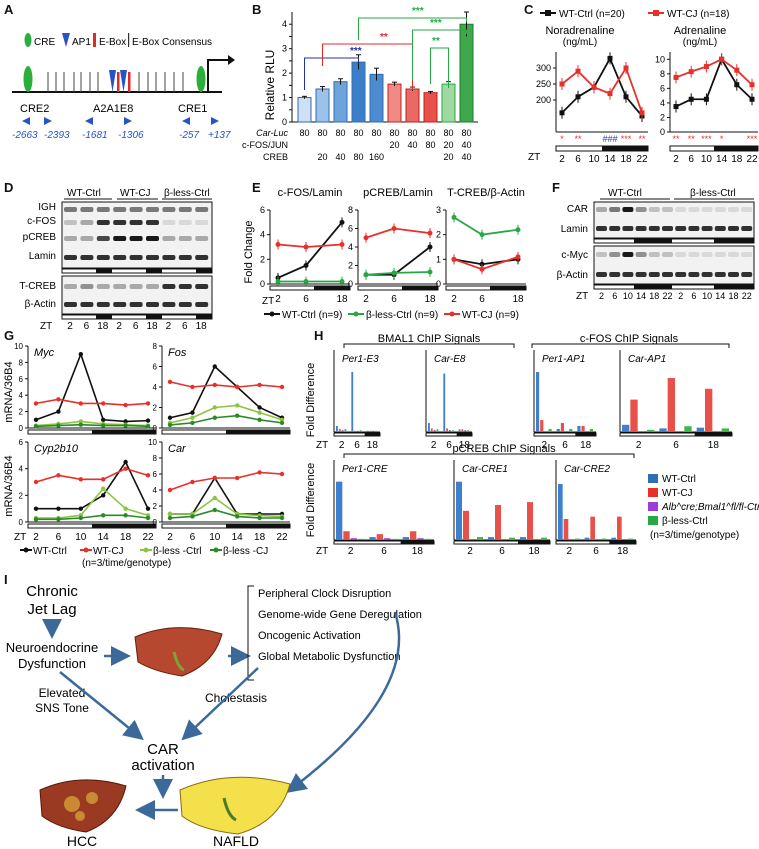 Image resolution: width=759 pixels, height=849 pixels. Describe the element at coordinates (278, 299) in the screenshot. I see `e-zt-tick: 2` at that location.